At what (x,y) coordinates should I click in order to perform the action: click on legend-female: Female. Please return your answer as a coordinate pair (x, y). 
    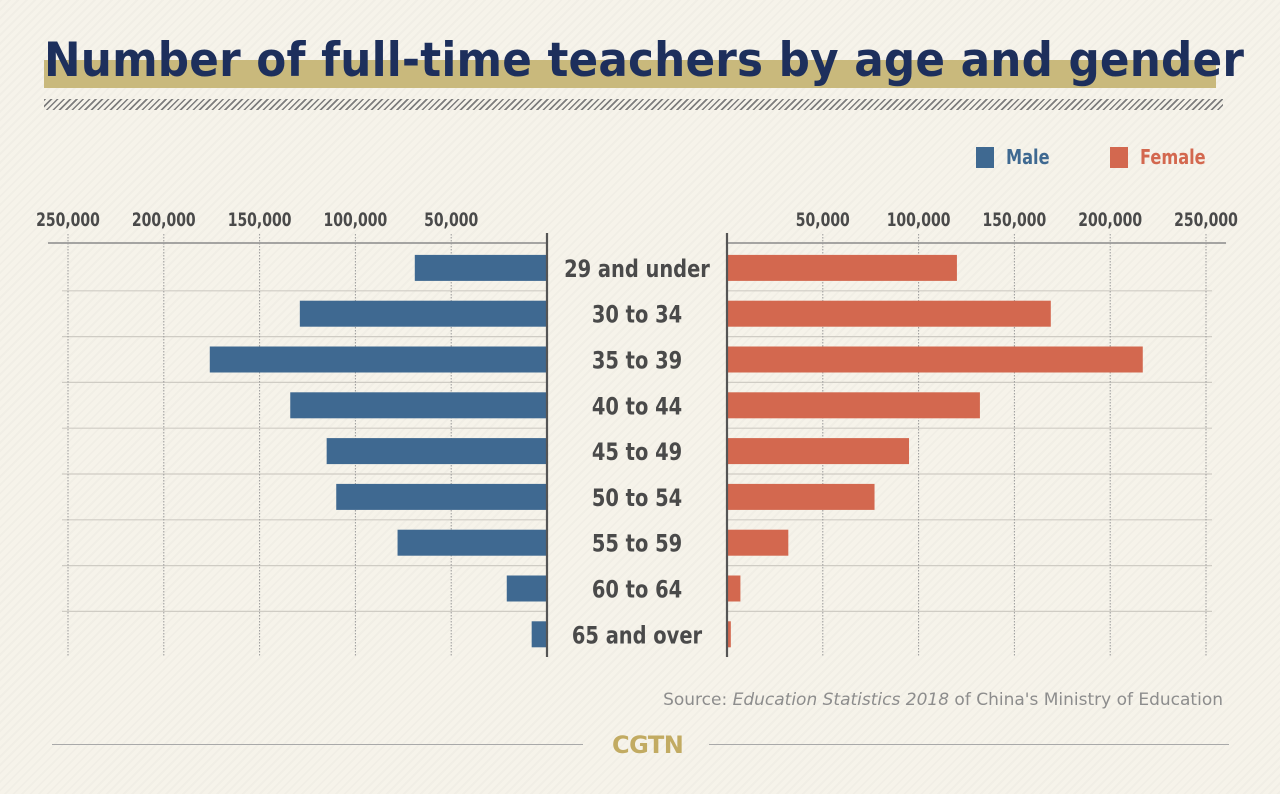
    Looking at the image, I should click on (1161, 157).